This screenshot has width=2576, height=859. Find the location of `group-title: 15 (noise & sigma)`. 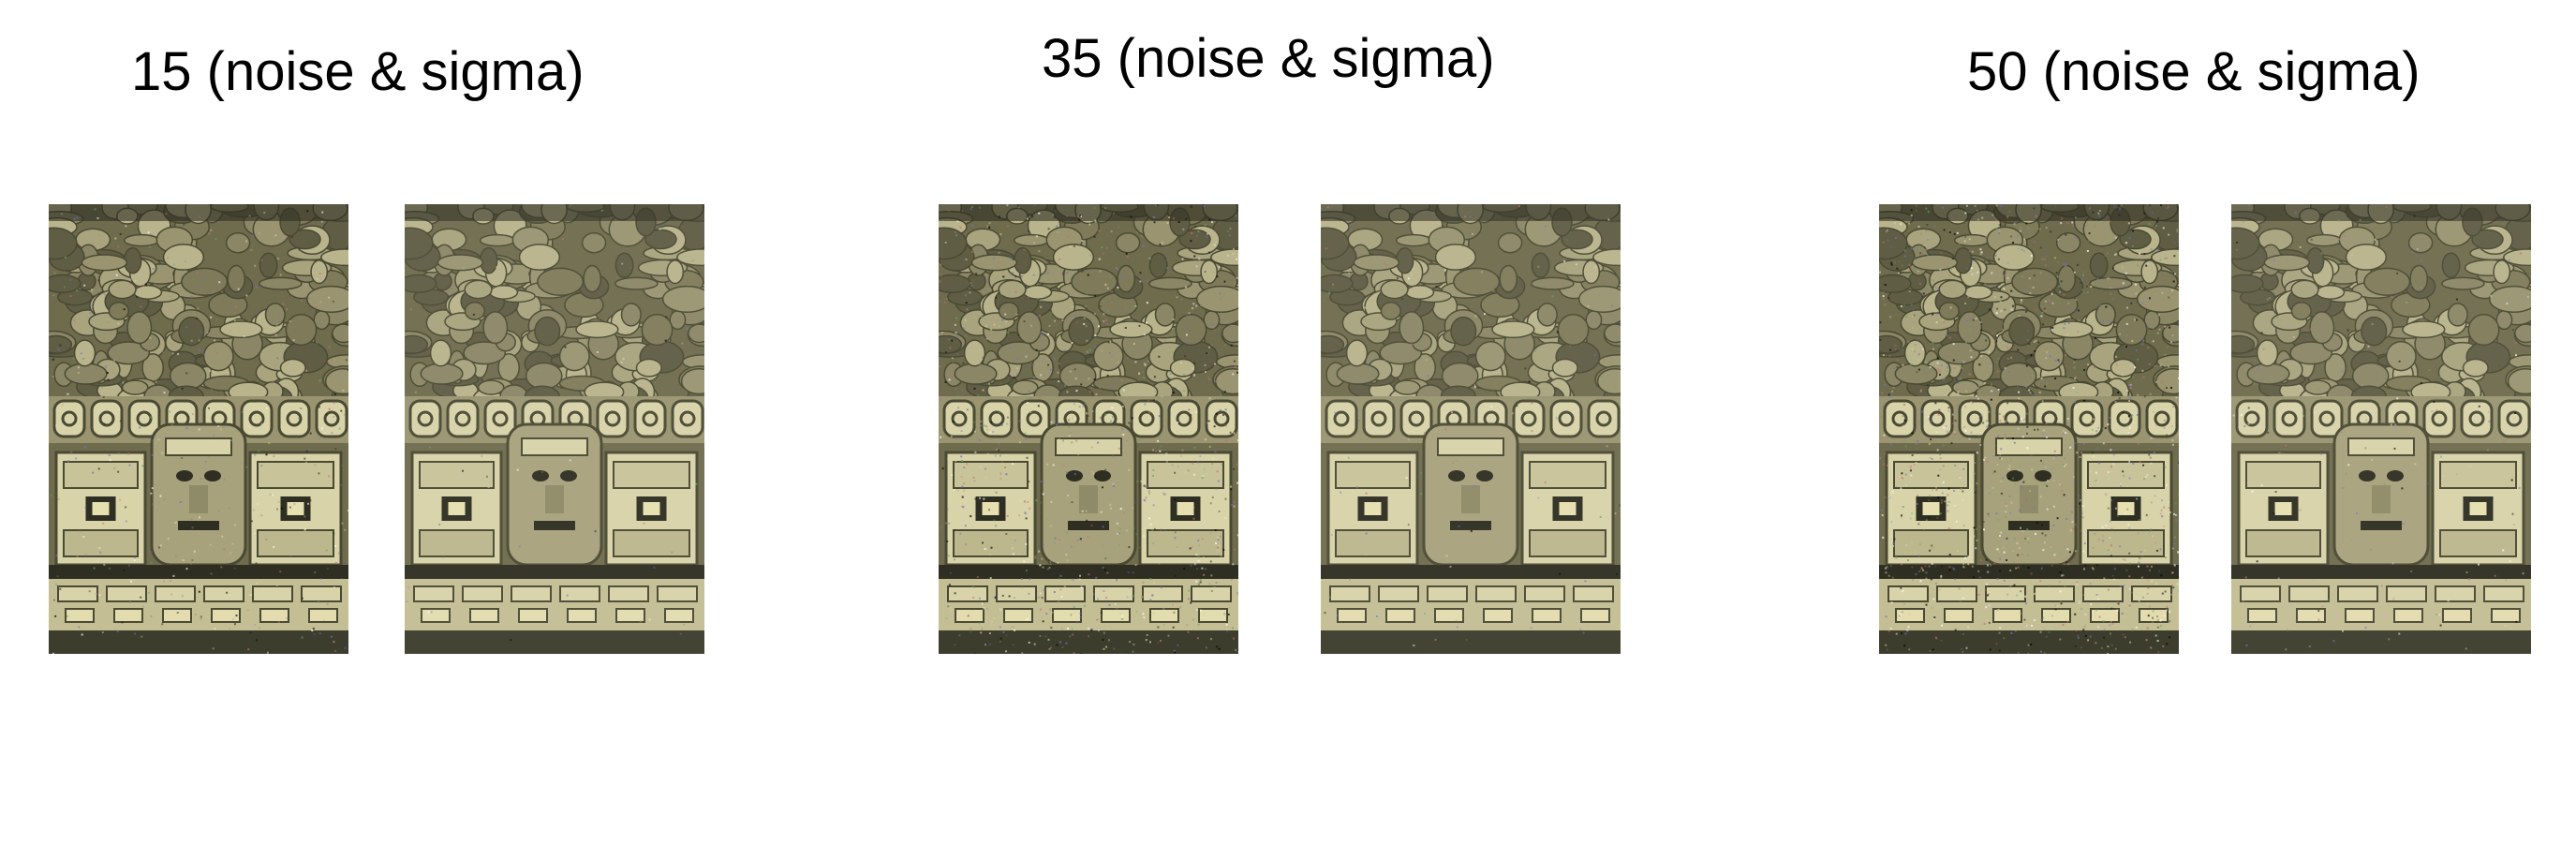

group-title: 15 (noise & sigma) is located at coordinates (358, 71).